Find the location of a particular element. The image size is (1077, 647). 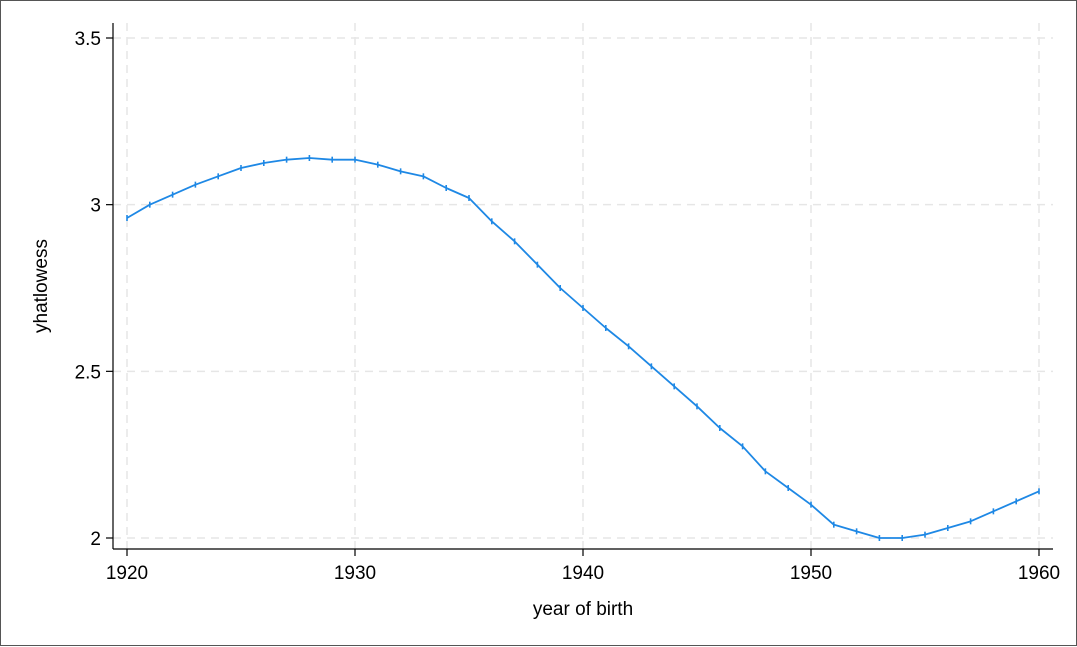

y-tick-label: 2 is located at coordinates (95, 539).